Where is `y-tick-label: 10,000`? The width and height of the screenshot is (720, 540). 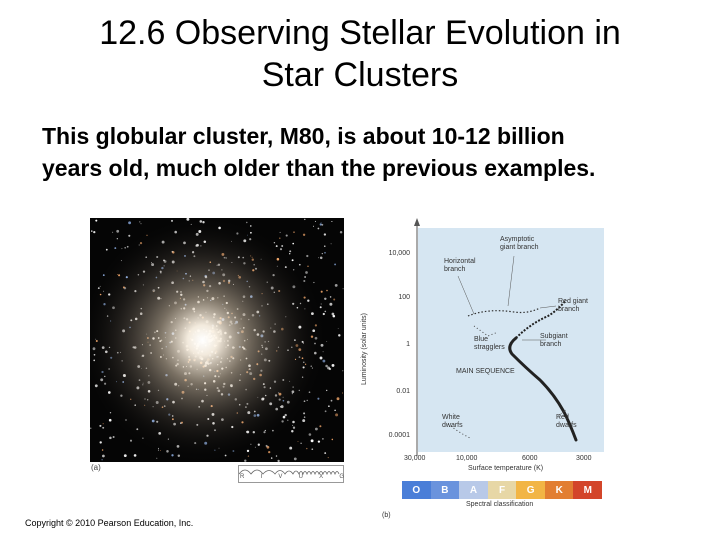 y-tick-label: 10,000 is located at coordinates (399, 253).